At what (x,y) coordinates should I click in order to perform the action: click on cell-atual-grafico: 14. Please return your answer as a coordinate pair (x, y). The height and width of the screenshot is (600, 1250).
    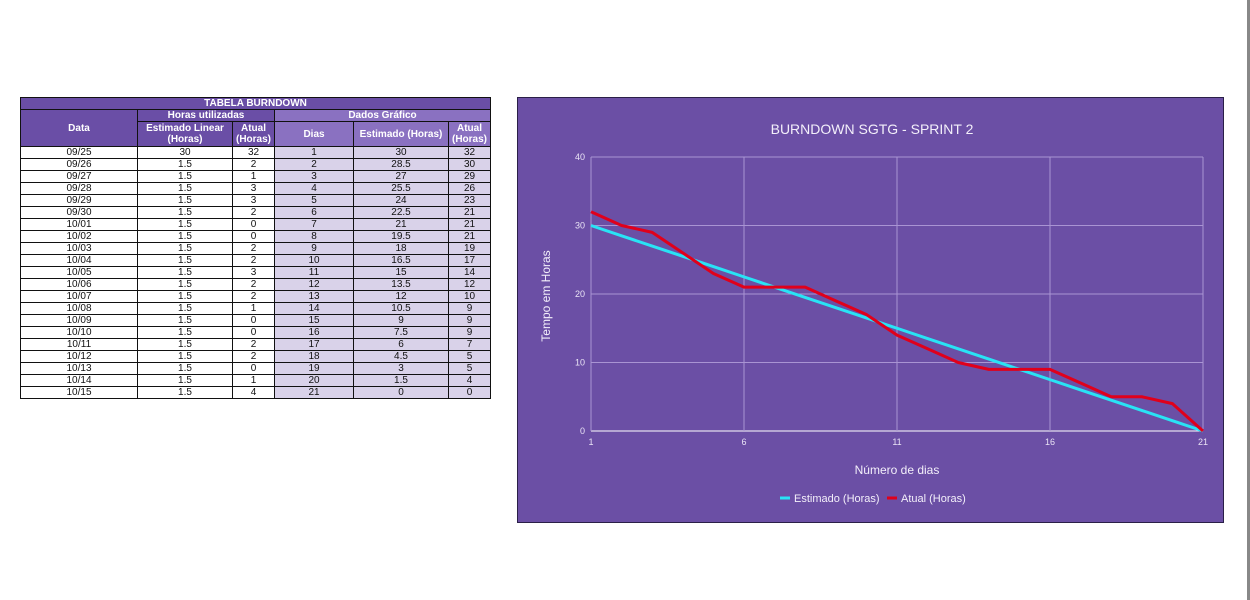
    Looking at the image, I should click on (469, 272).